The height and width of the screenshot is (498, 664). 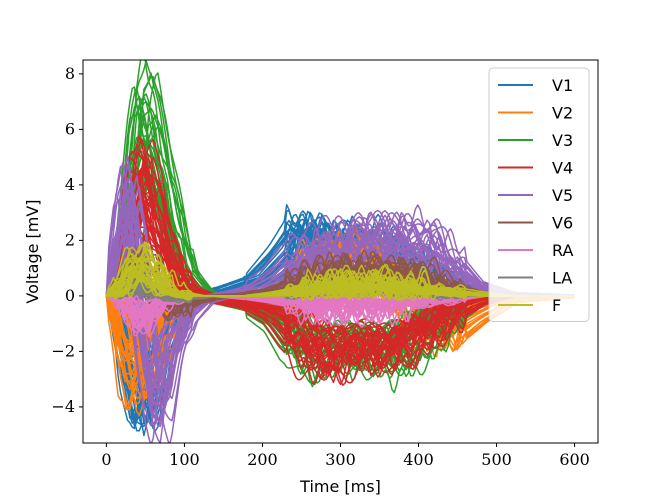 What do you see at coordinates (106, 459) in the screenshot?
I see `x-tick-label: 0` at bounding box center [106, 459].